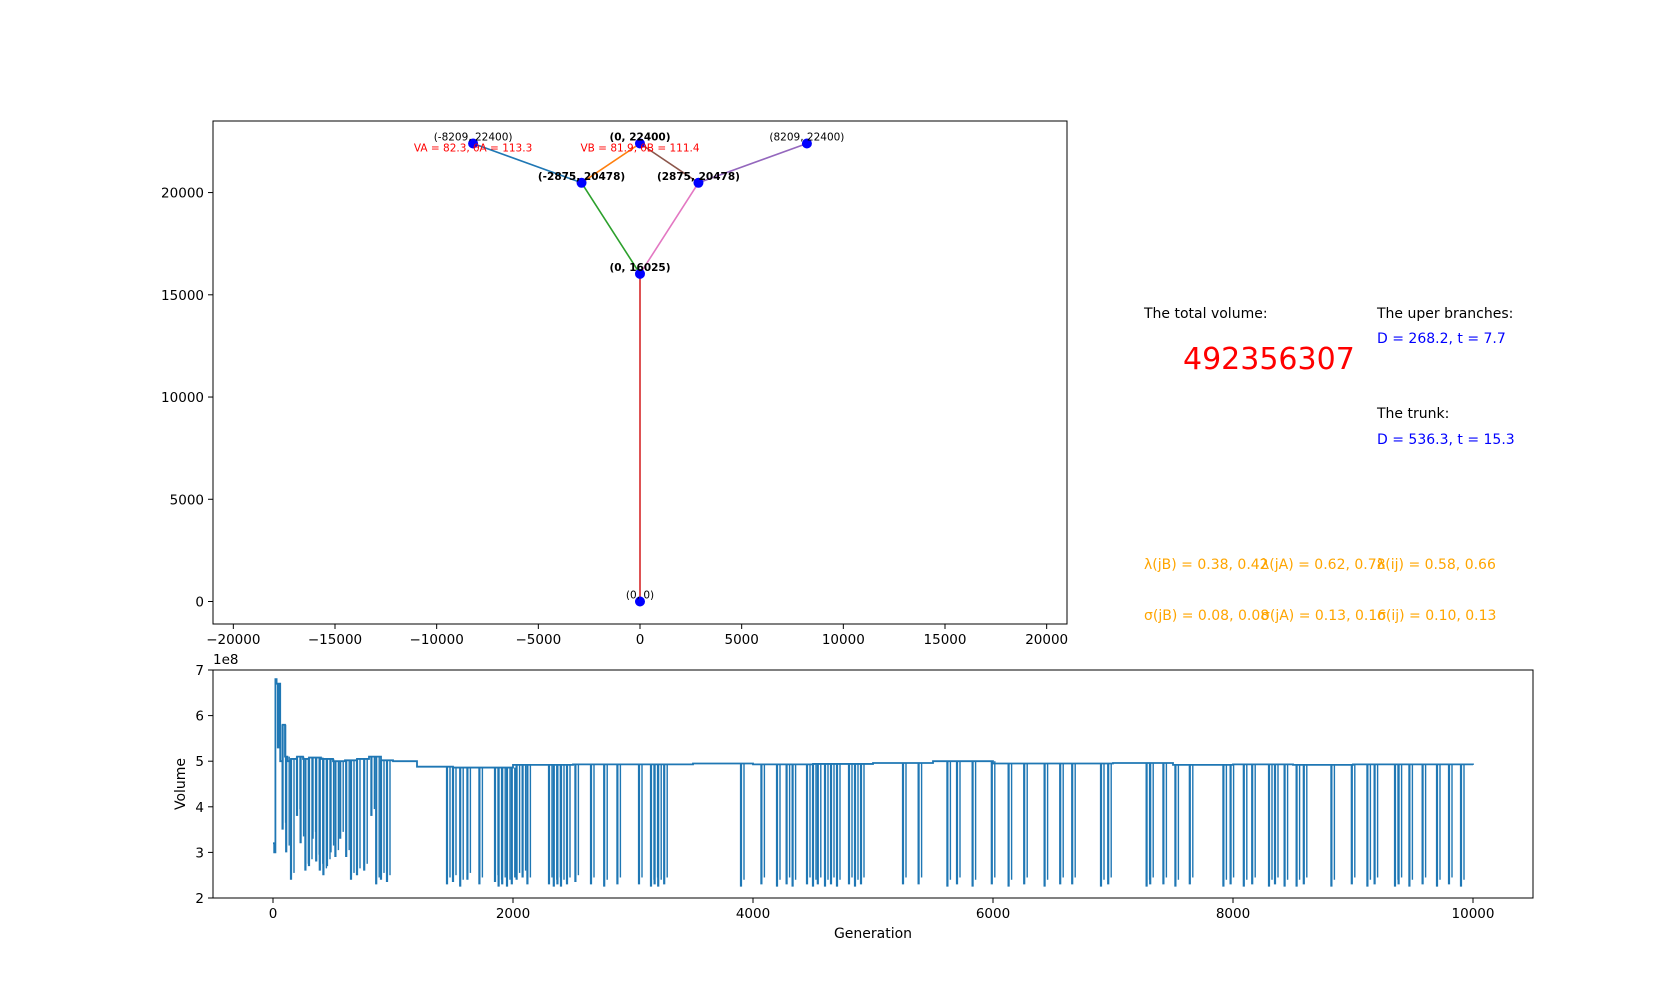  What do you see at coordinates (753, 914) in the screenshot?
I see `x-tick-label: 4000` at bounding box center [753, 914].